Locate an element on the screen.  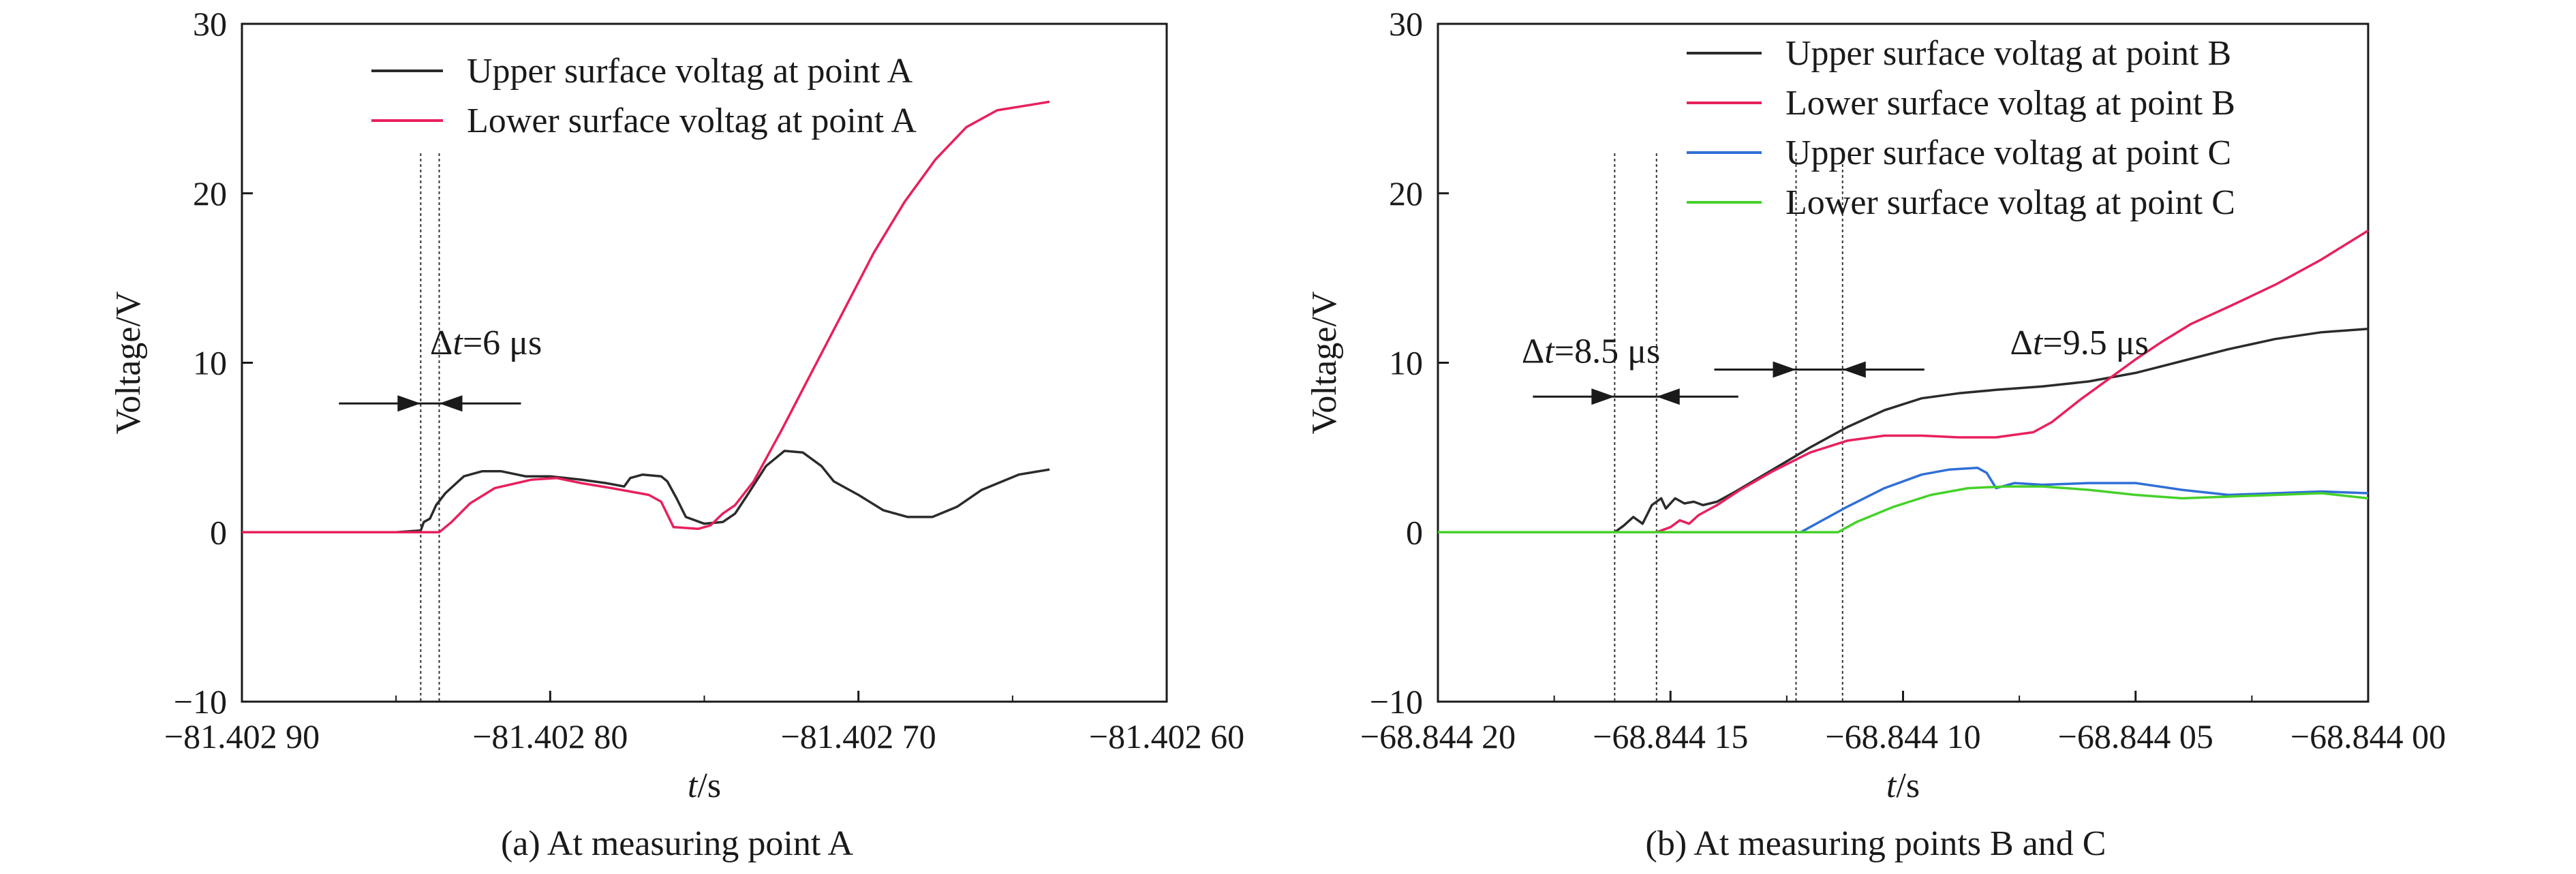
chart-a-x-tick-label: −81.402 60 is located at coordinates (1166, 736).